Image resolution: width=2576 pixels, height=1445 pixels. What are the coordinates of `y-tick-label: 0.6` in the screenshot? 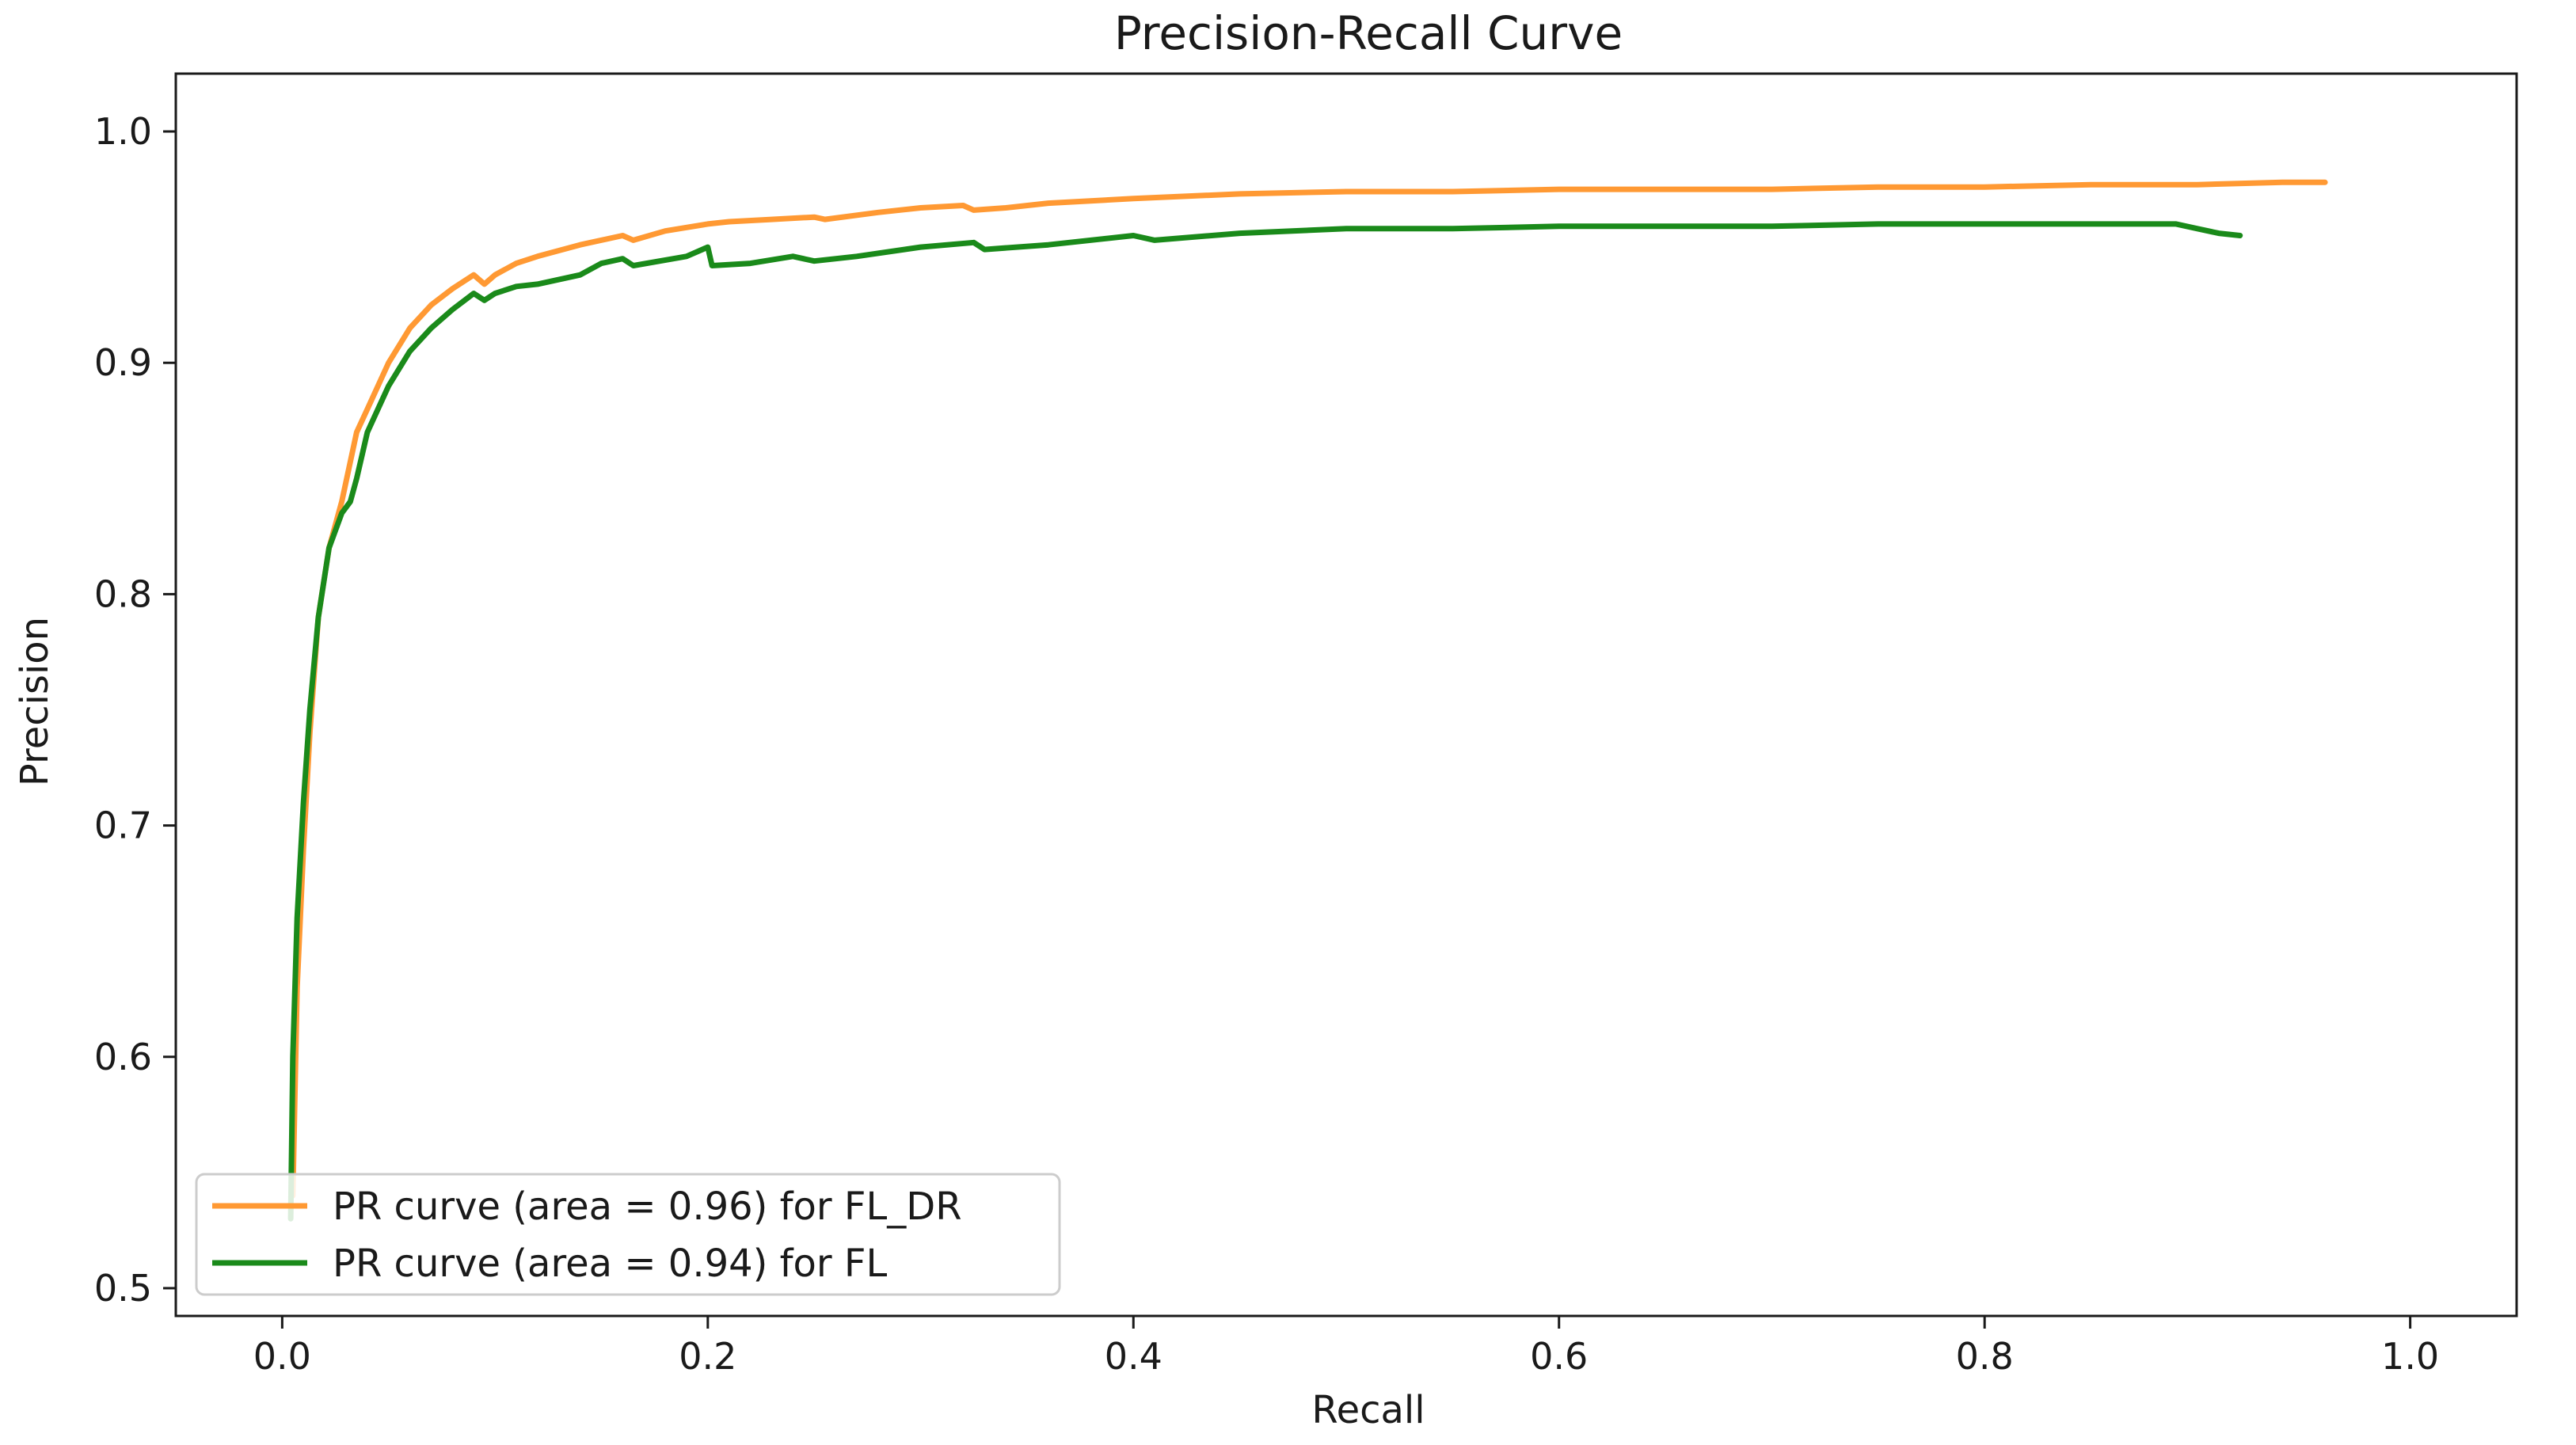 It's located at (123, 1057).